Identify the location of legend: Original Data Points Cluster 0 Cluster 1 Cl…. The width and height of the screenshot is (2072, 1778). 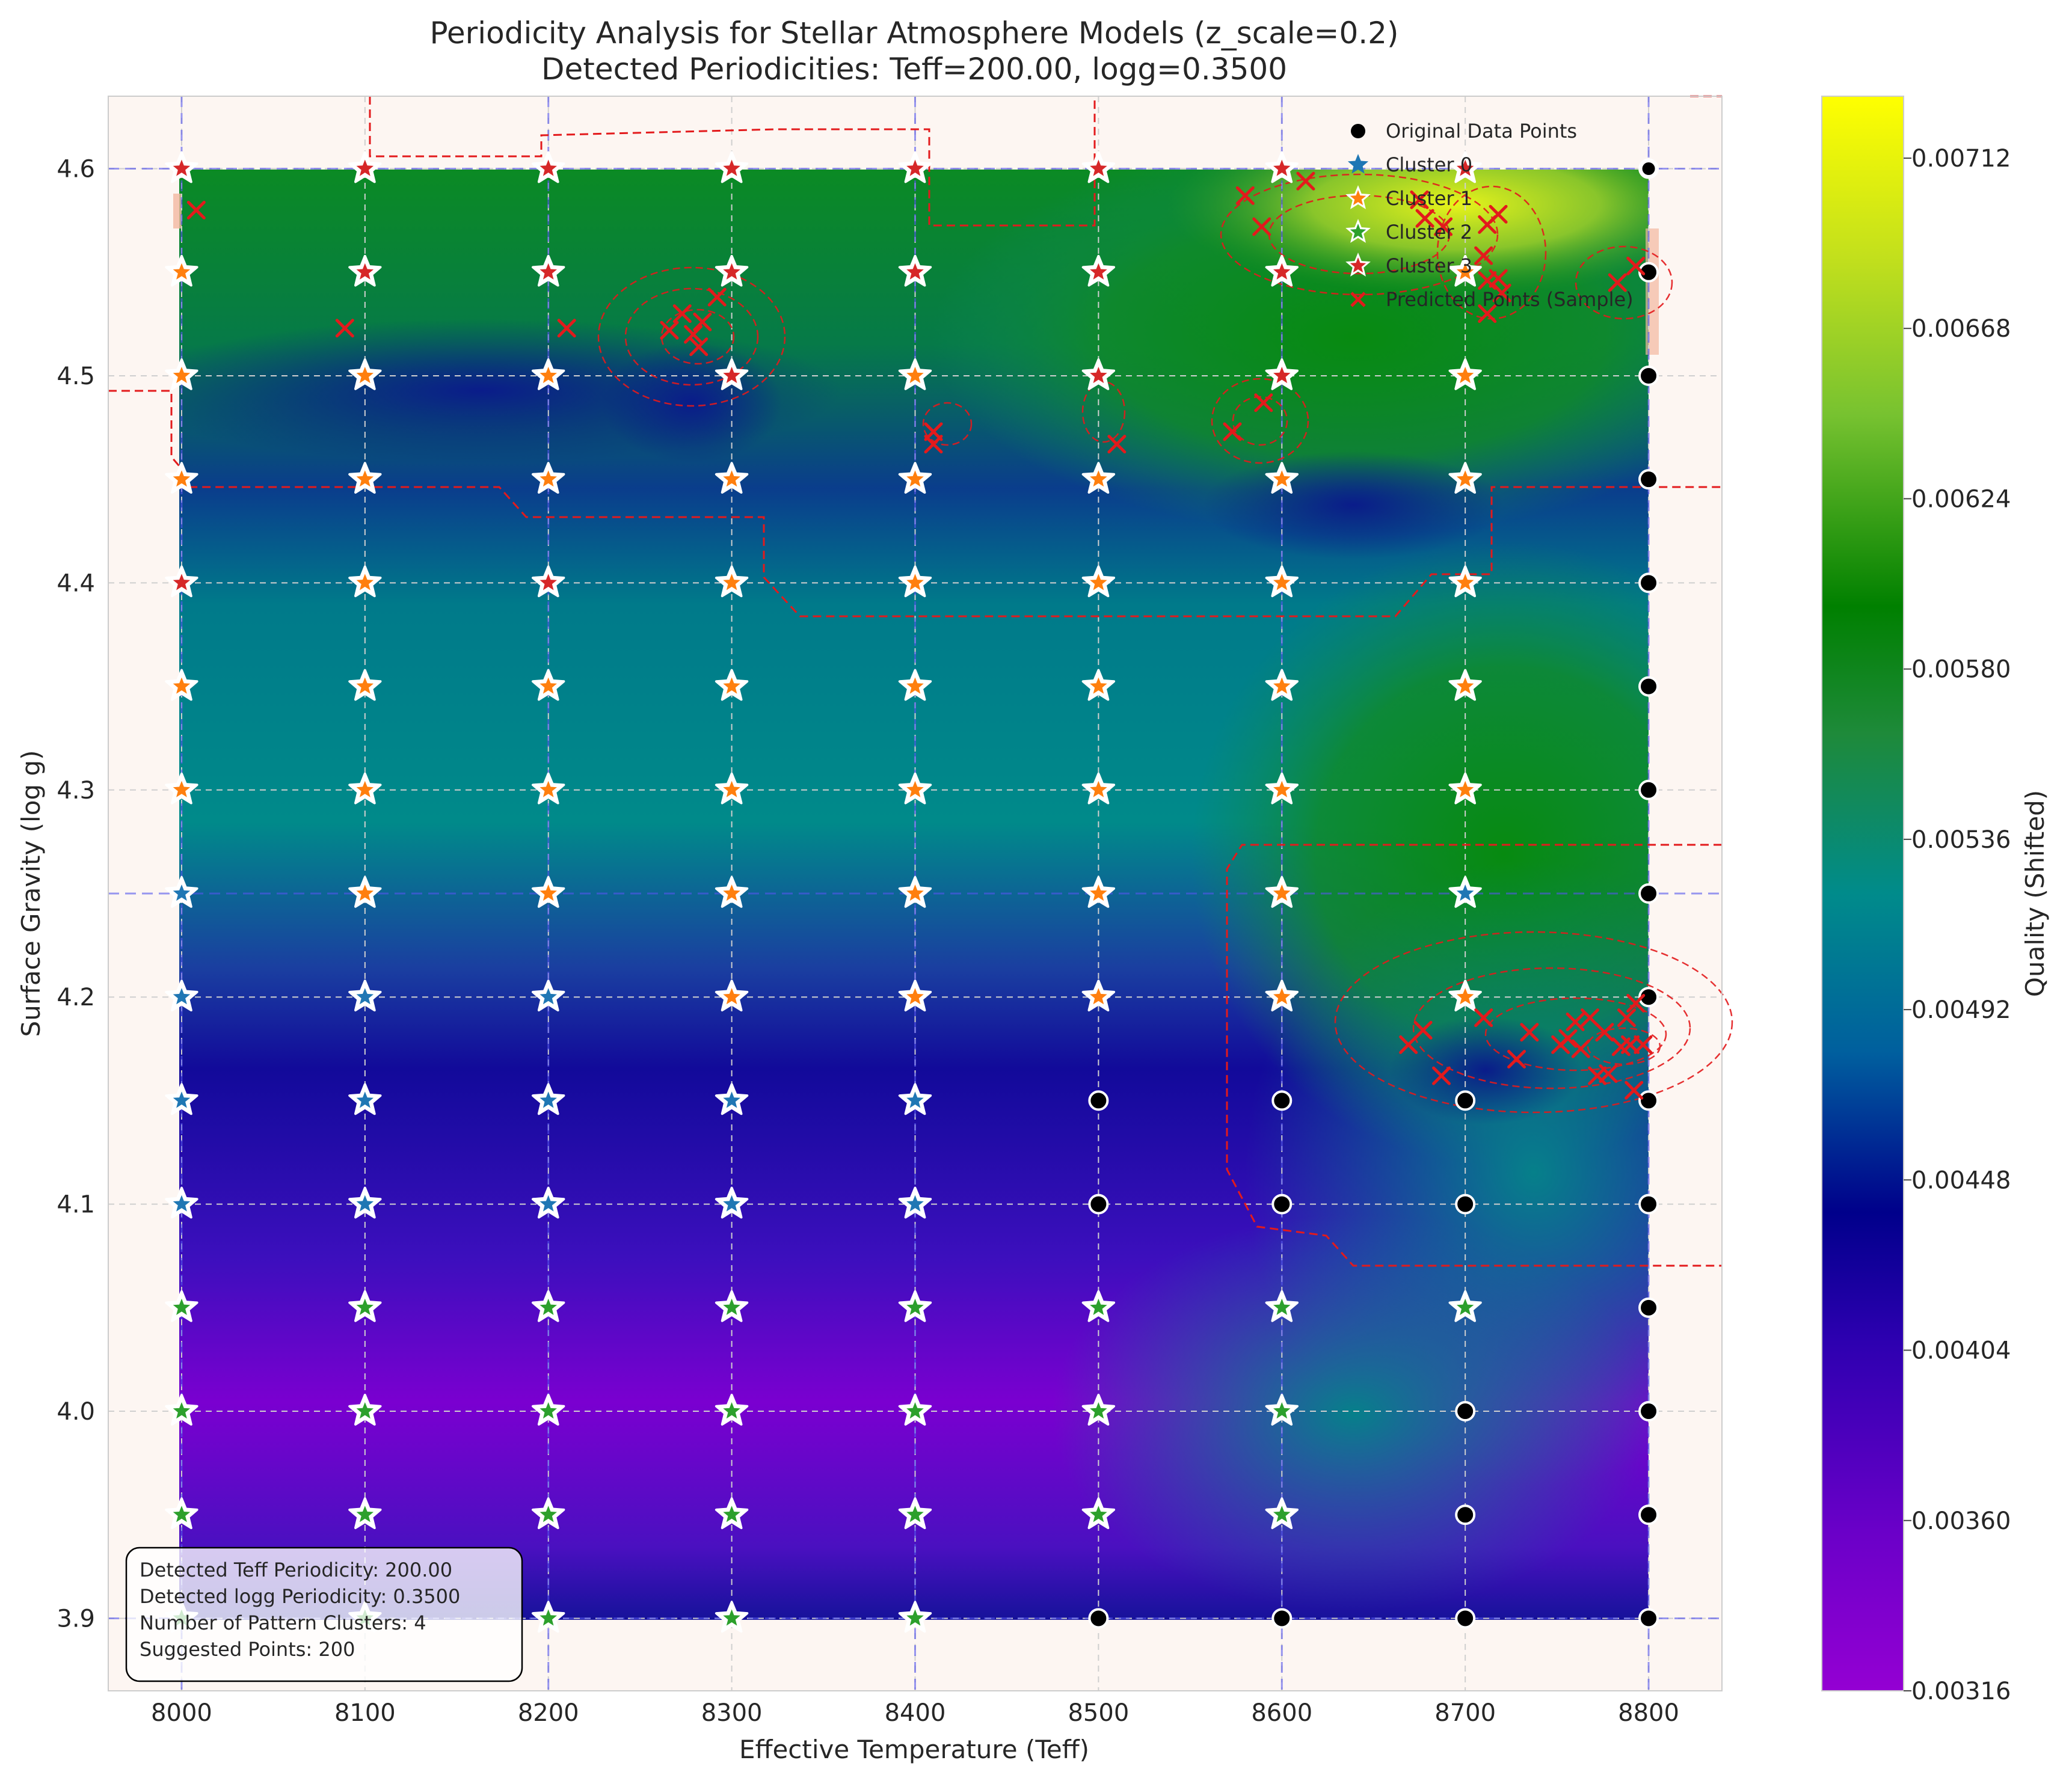
(1489, 215).